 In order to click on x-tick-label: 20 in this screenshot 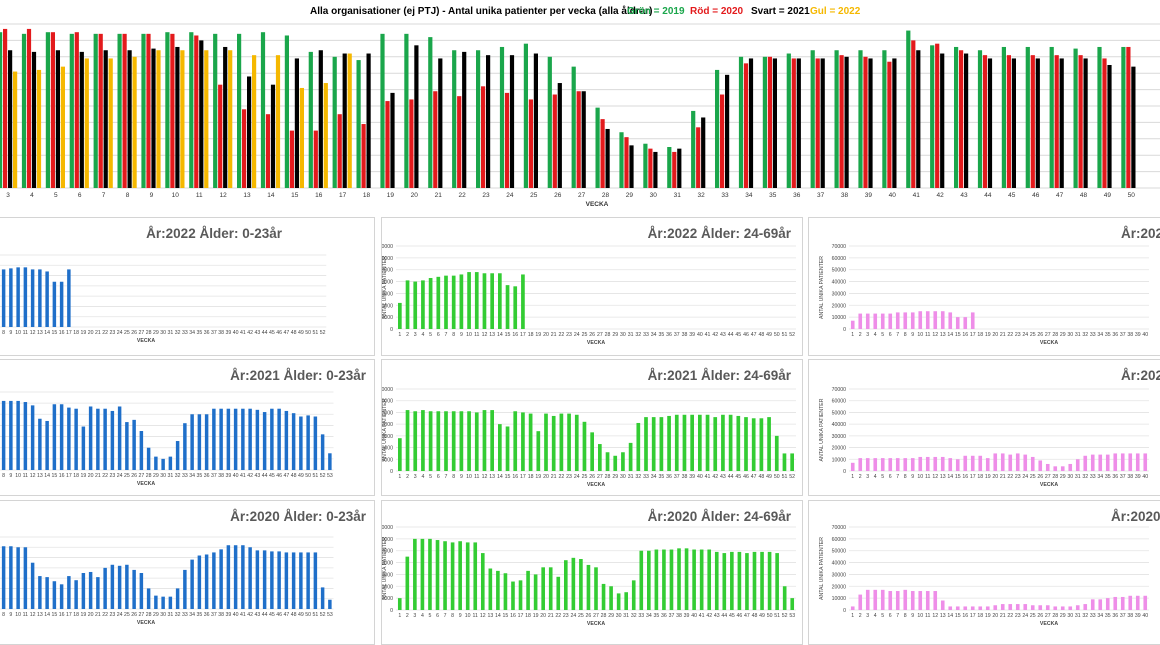, I will do `click(995, 616)`.